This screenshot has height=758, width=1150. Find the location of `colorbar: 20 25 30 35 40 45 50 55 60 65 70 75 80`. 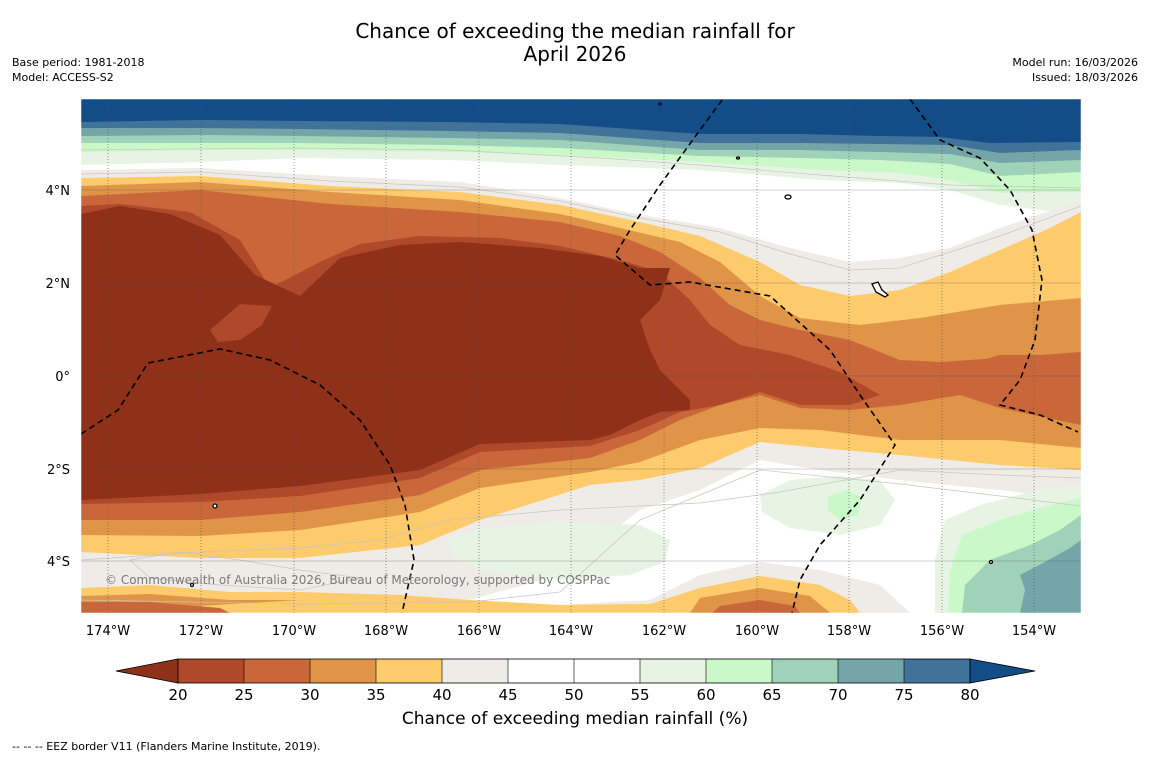

colorbar: 20 25 30 35 40 45 50 55 60 65 70 75 80 is located at coordinates (575, 681).